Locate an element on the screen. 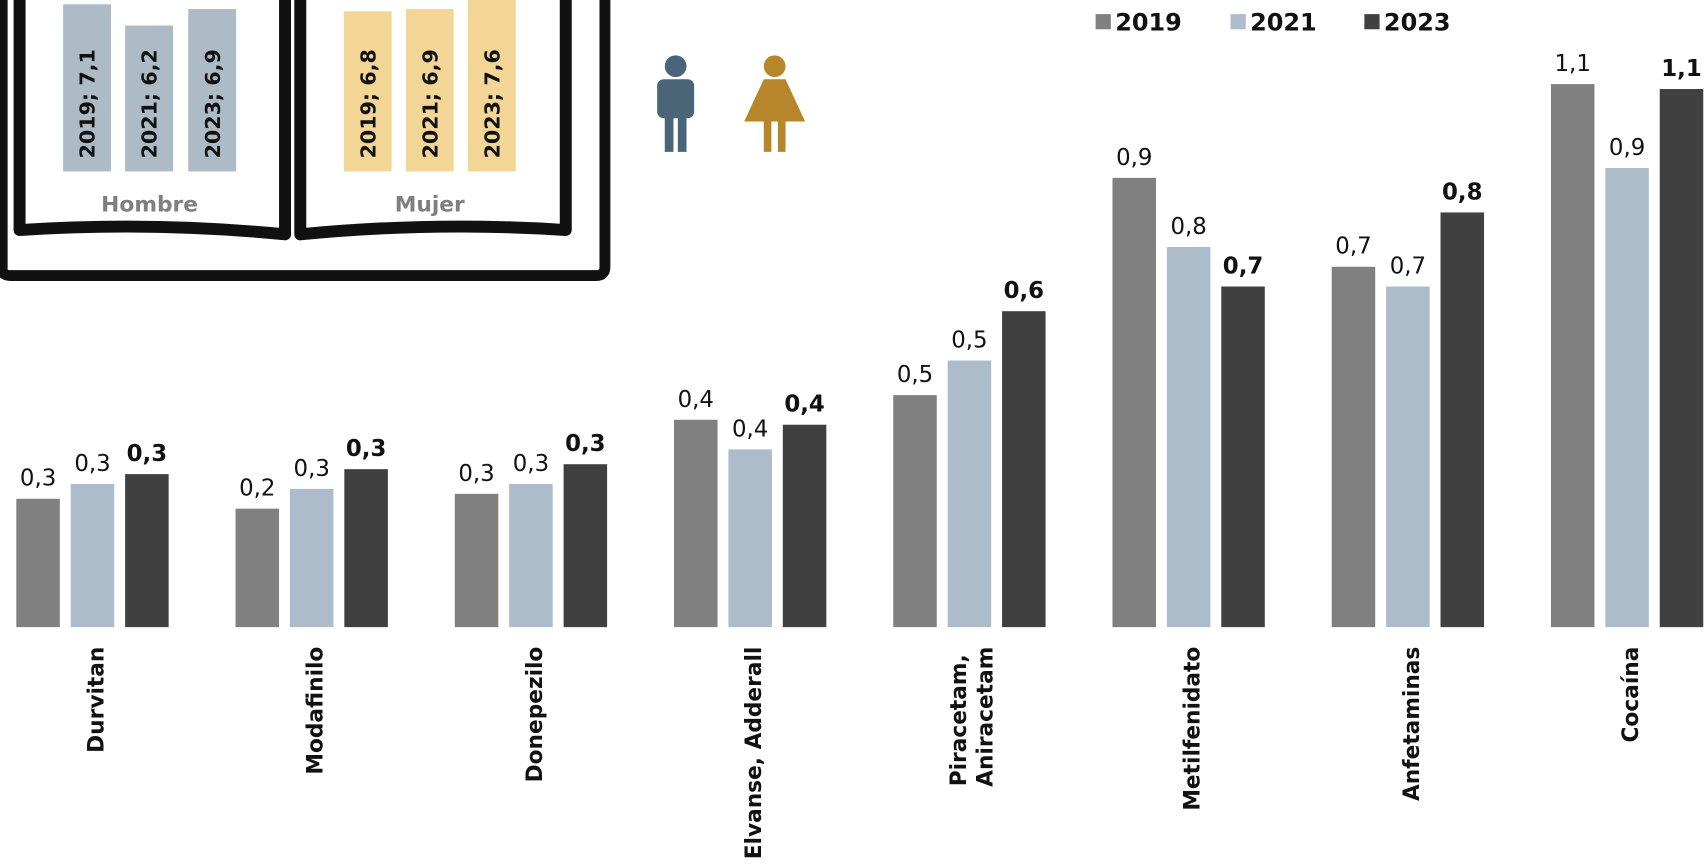 This screenshot has height=868, width=1706. value-label: 2019; 7,1 is located at coordinates (88, 103).